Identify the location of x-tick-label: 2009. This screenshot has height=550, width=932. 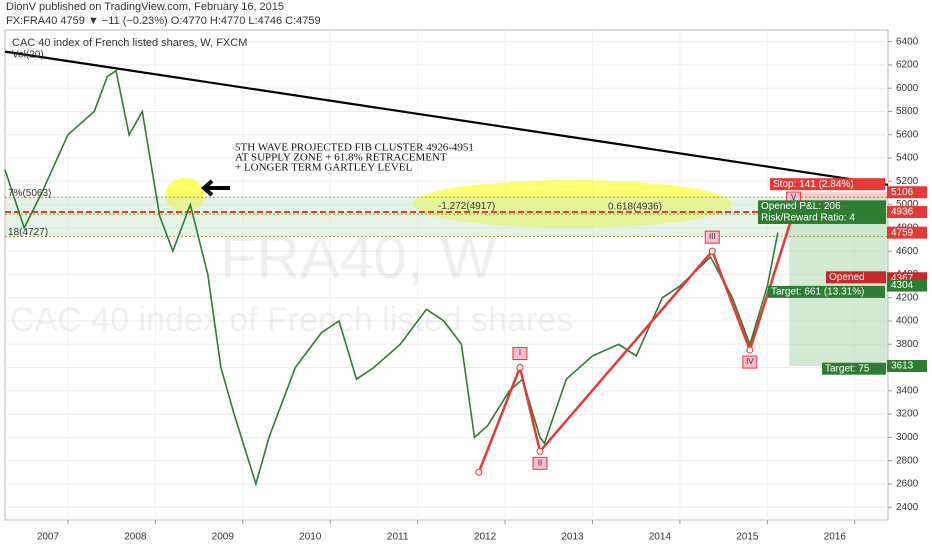
(223, 537).